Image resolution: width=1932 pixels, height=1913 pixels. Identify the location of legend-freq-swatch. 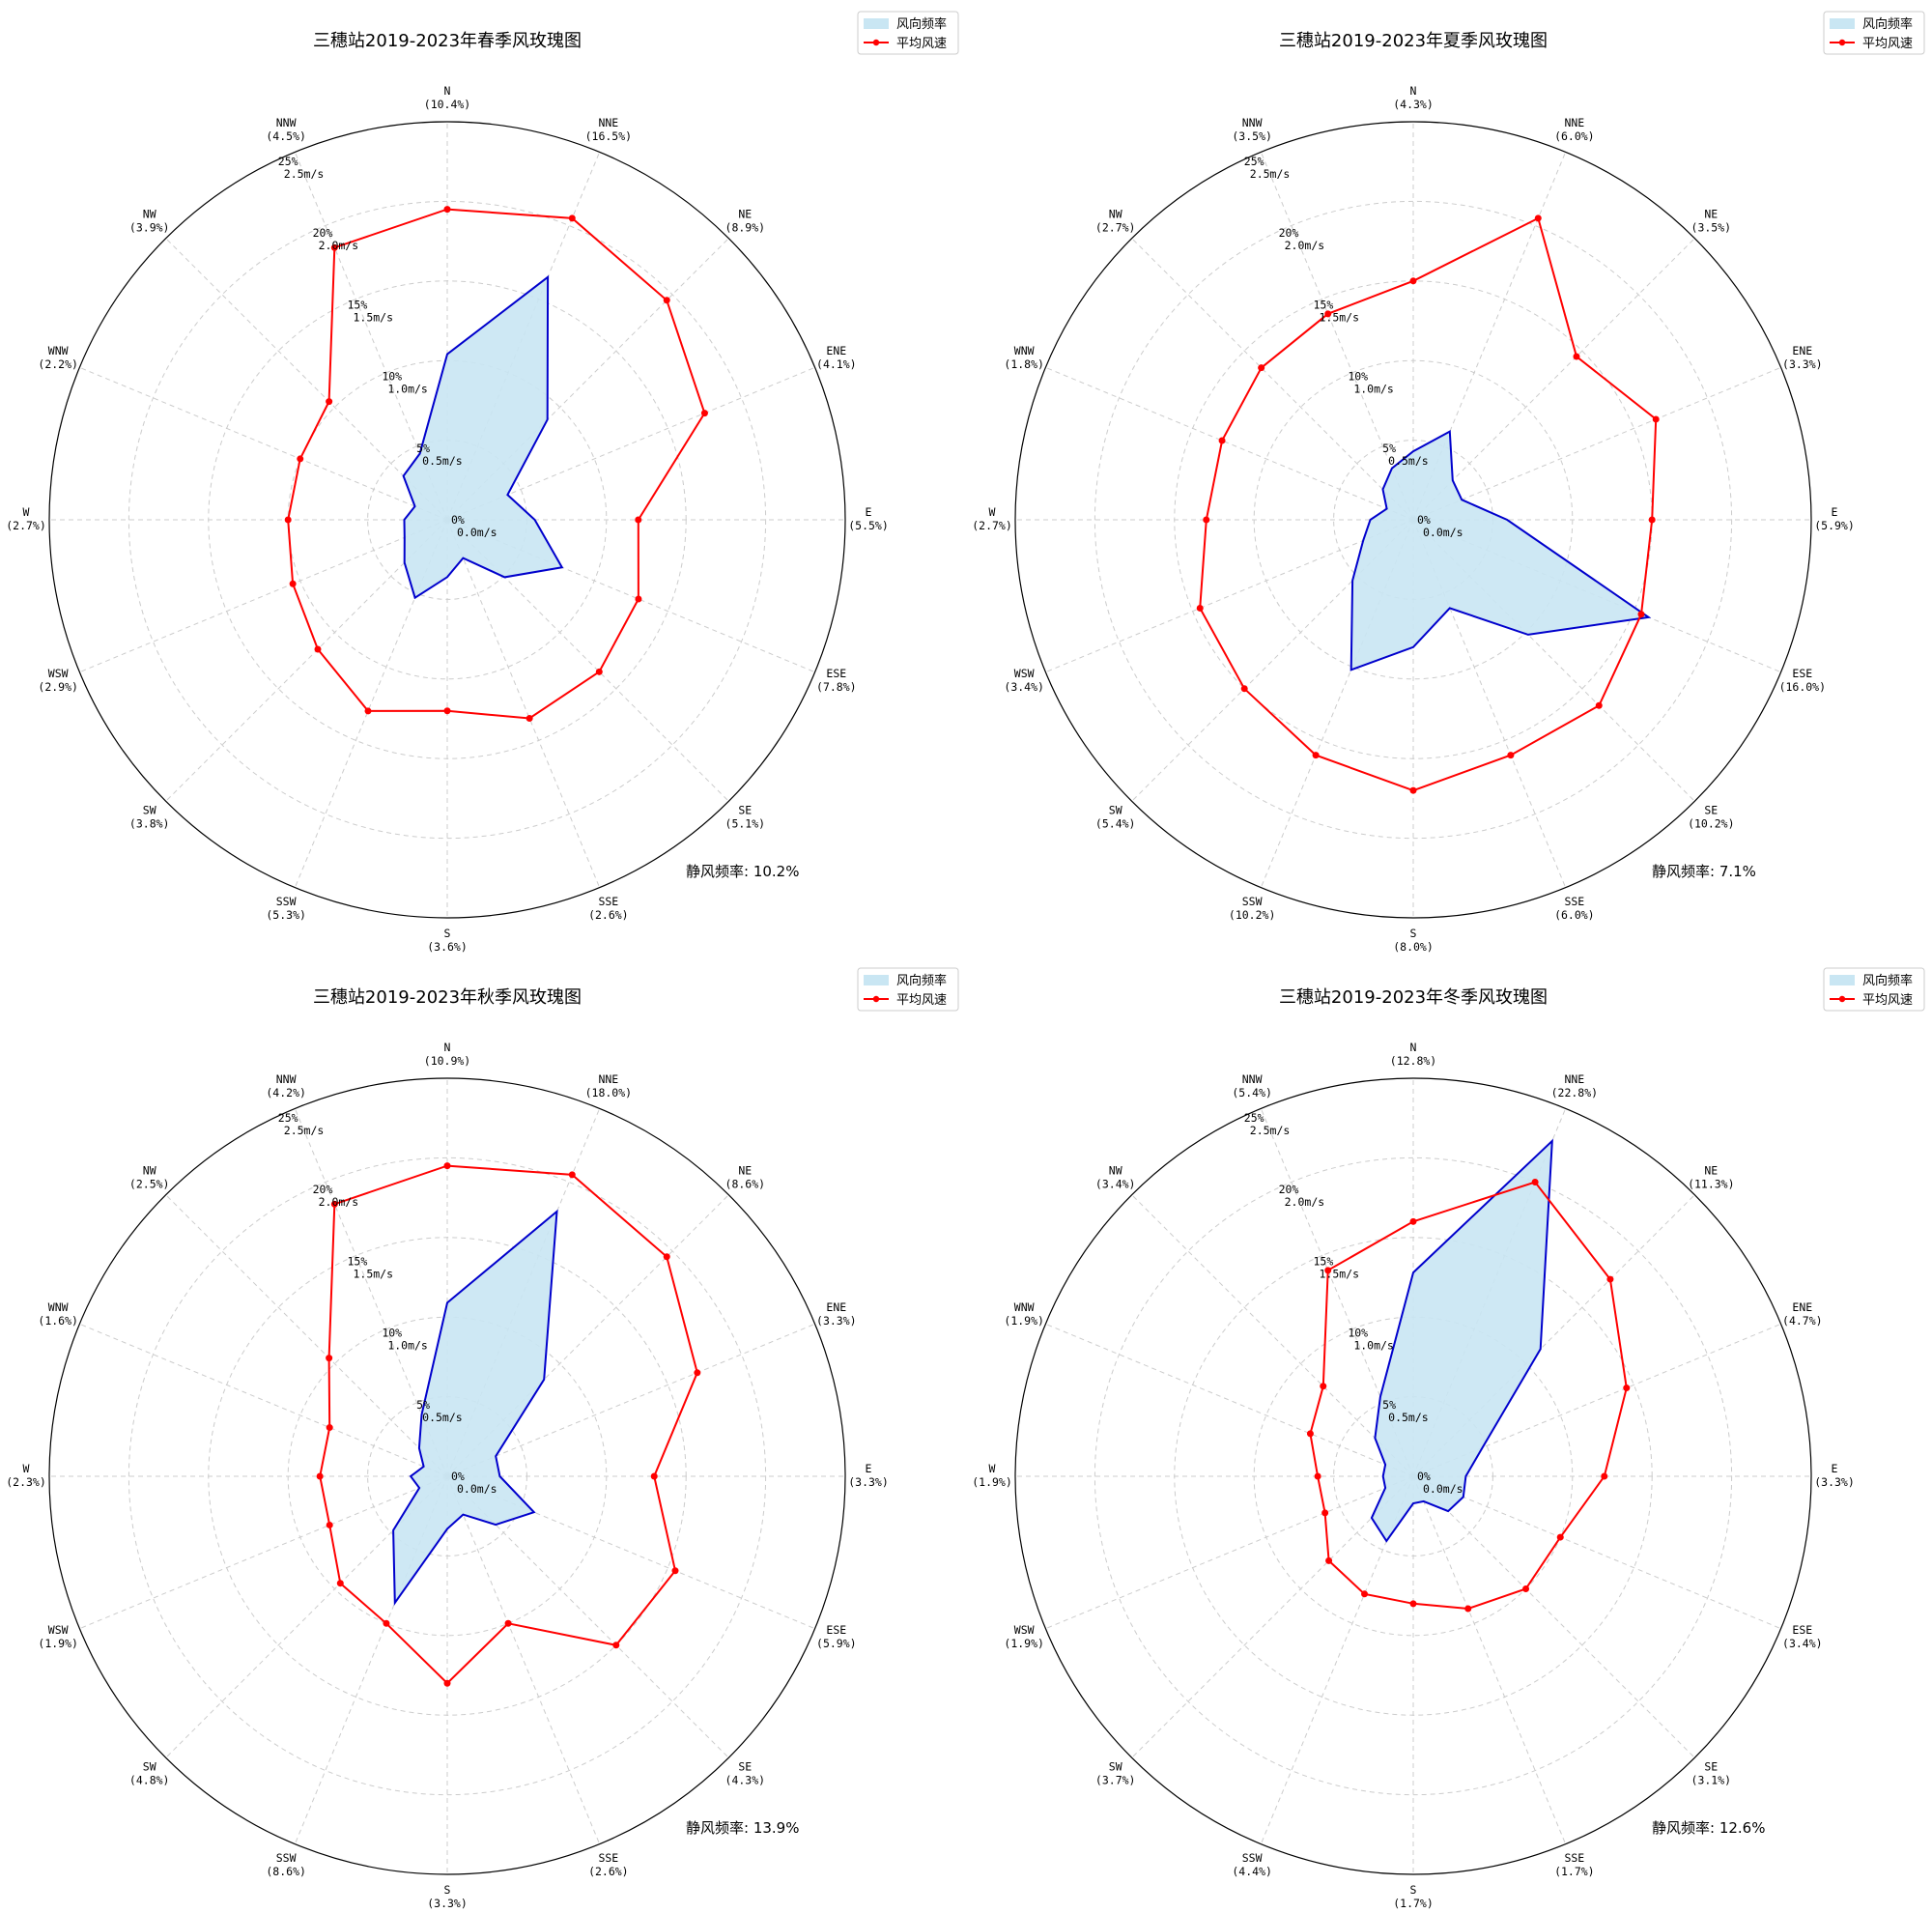
(1842, 23).